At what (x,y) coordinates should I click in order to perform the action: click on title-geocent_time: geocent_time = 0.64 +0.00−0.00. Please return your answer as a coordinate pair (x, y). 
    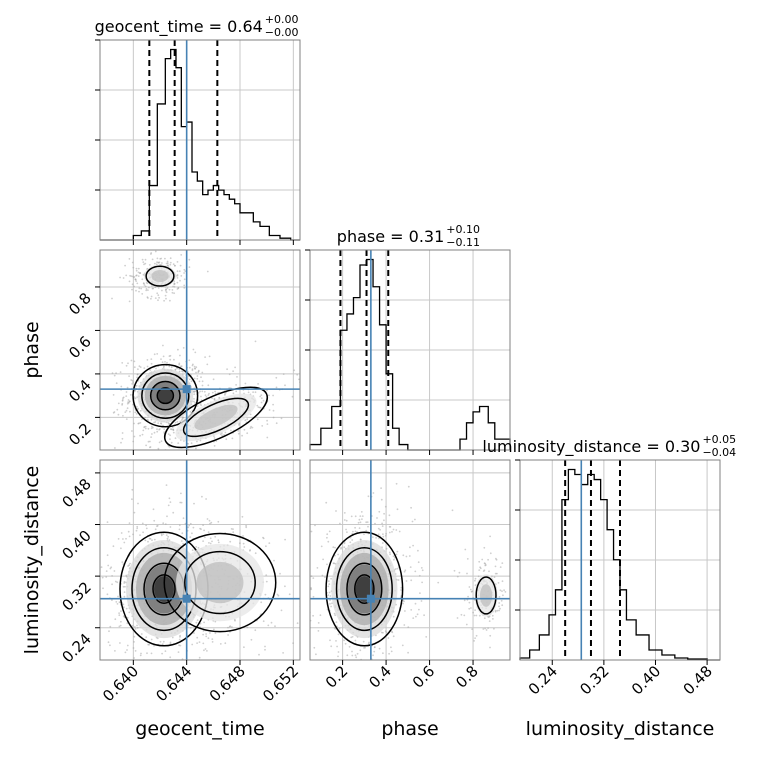
    Looking at the image, I should click on (197, 26).